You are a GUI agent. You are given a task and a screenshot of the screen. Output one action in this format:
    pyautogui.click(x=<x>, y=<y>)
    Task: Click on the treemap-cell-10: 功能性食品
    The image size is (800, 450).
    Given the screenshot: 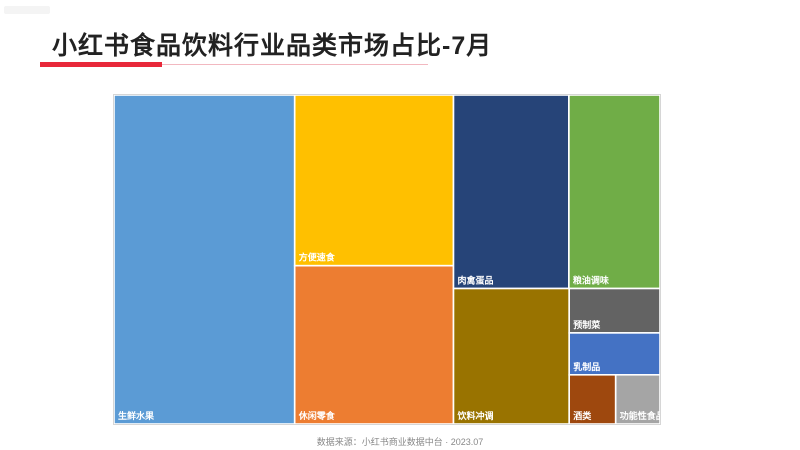 What is the action you would take?
    pyautogui.click(x=637, y=398)
    